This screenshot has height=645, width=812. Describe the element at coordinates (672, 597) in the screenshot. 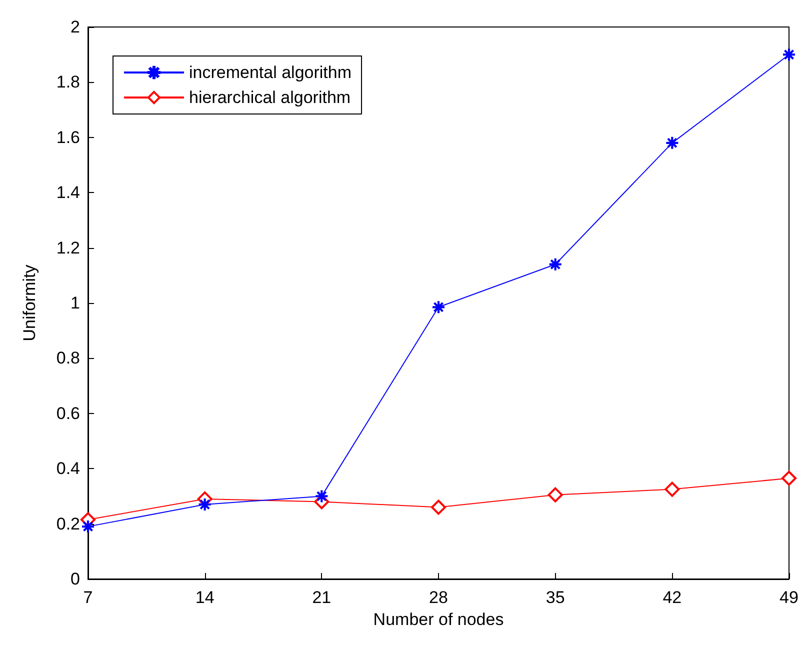

I see `x-tick-label: 42` at that location.